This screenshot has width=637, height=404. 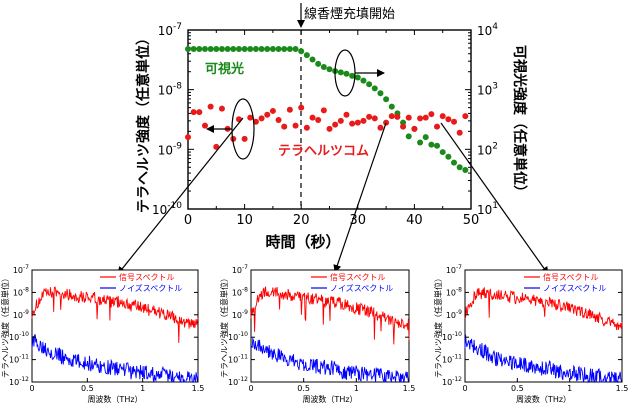 I want to click on tick-exponent: 4, so click(x=495, y=27).